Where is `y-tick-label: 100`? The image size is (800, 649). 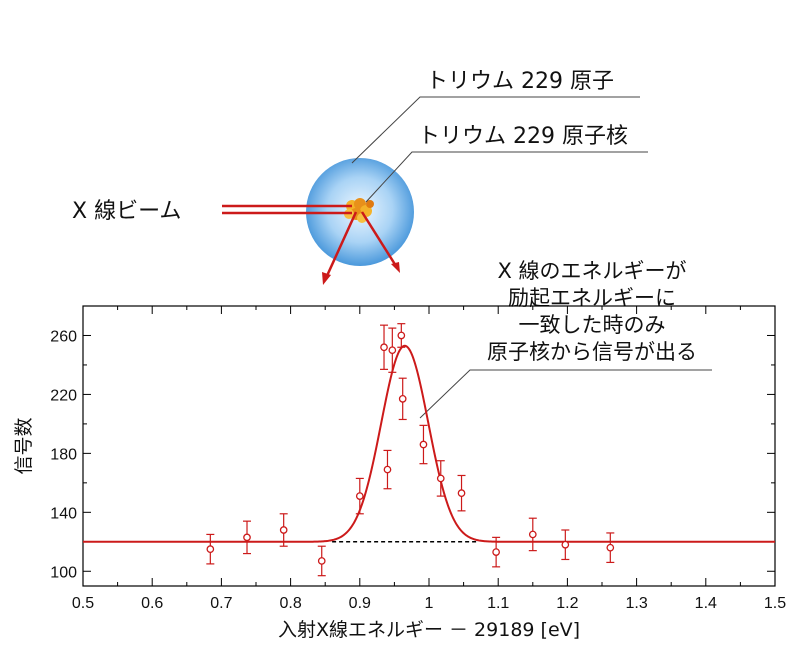 y-tick-label: 100 is located at coordinates (63, 572).